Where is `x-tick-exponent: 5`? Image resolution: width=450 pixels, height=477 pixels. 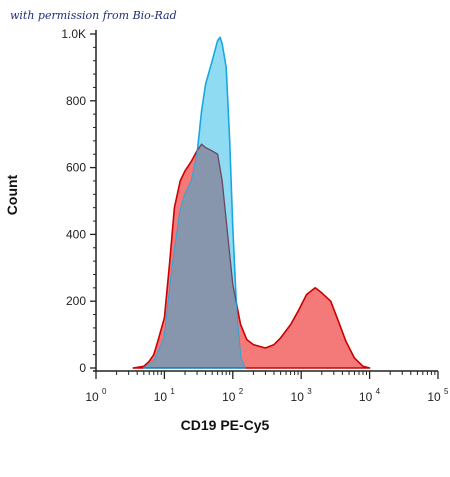 x-tick-exponent: 5 is located at coordinates (446, 391).